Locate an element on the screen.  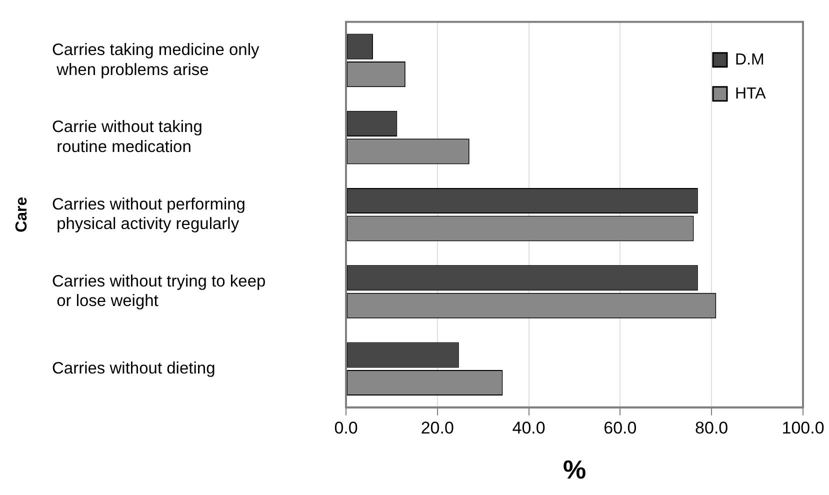
x-tick-label: 20.0 is located at coordinates (437, 428).